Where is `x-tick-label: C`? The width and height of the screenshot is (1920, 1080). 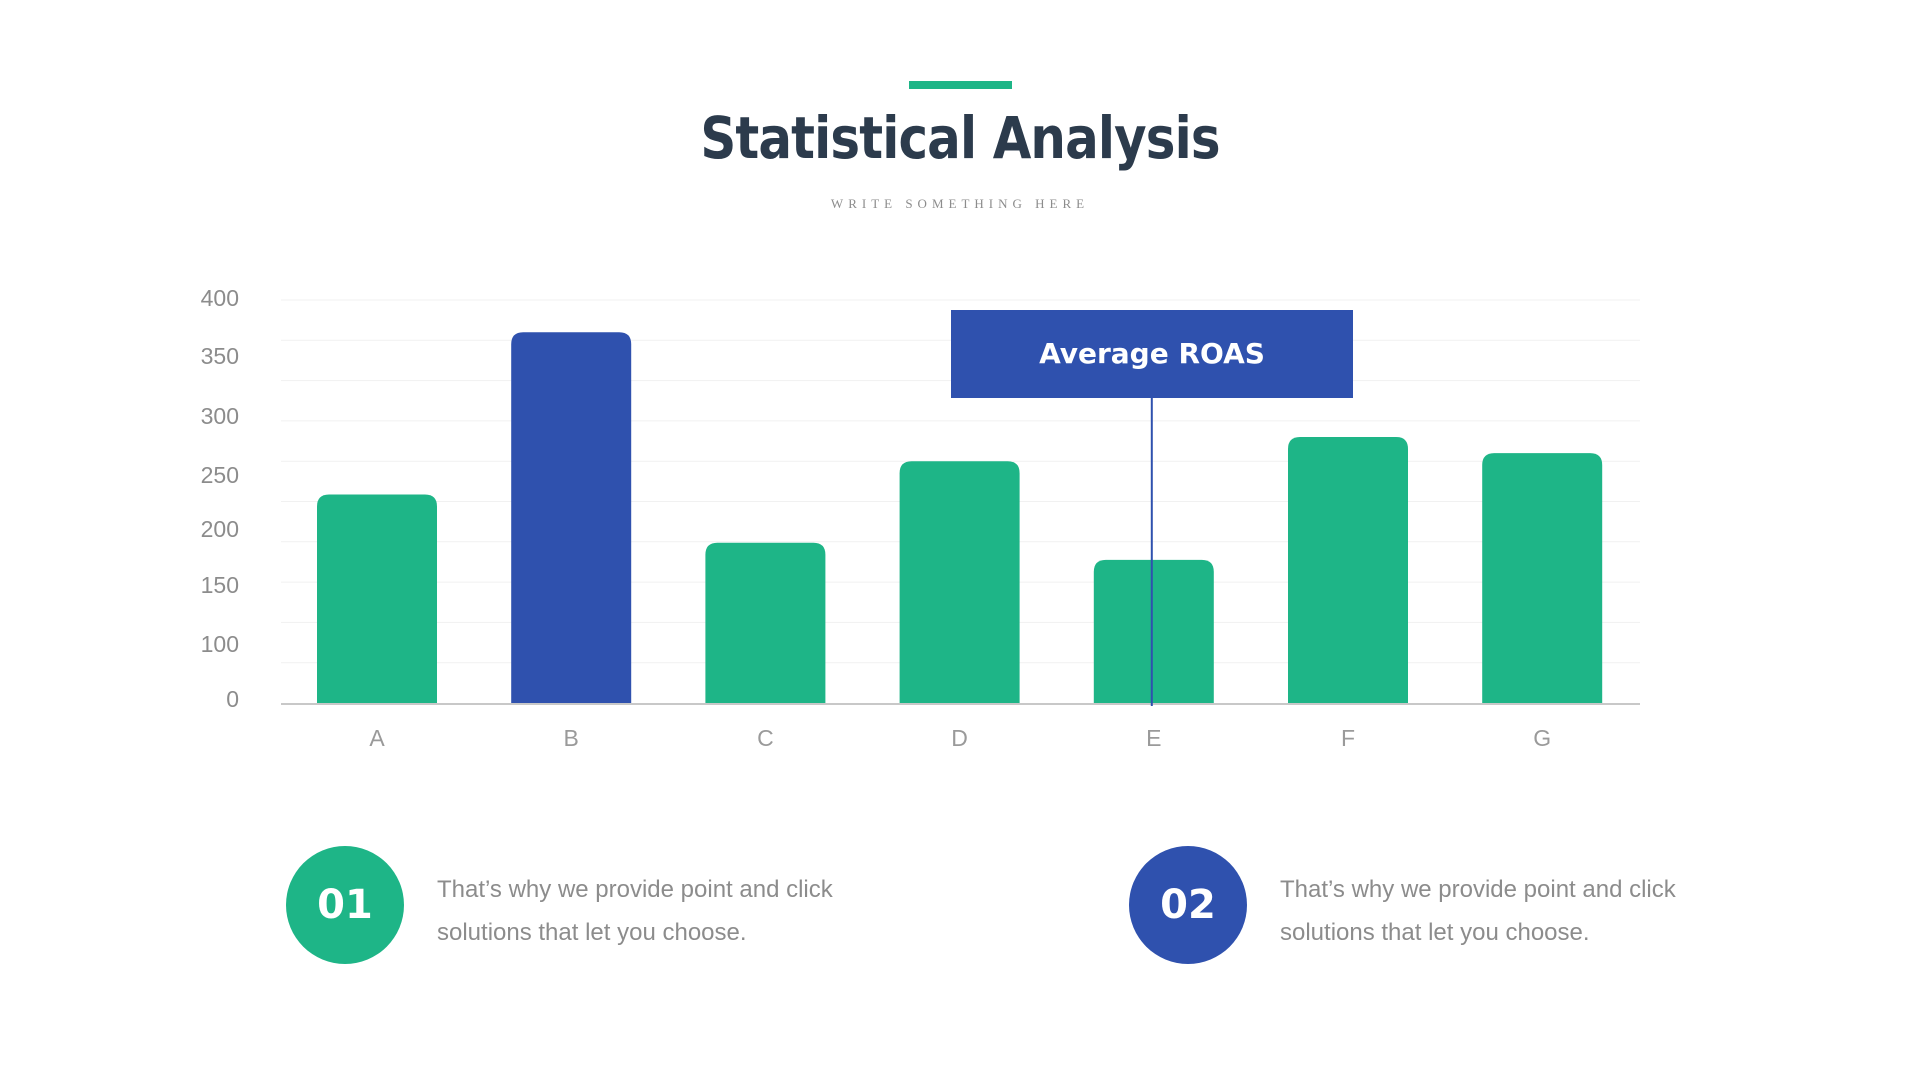
x-tick-label: C is located at coordinates (765, 738).